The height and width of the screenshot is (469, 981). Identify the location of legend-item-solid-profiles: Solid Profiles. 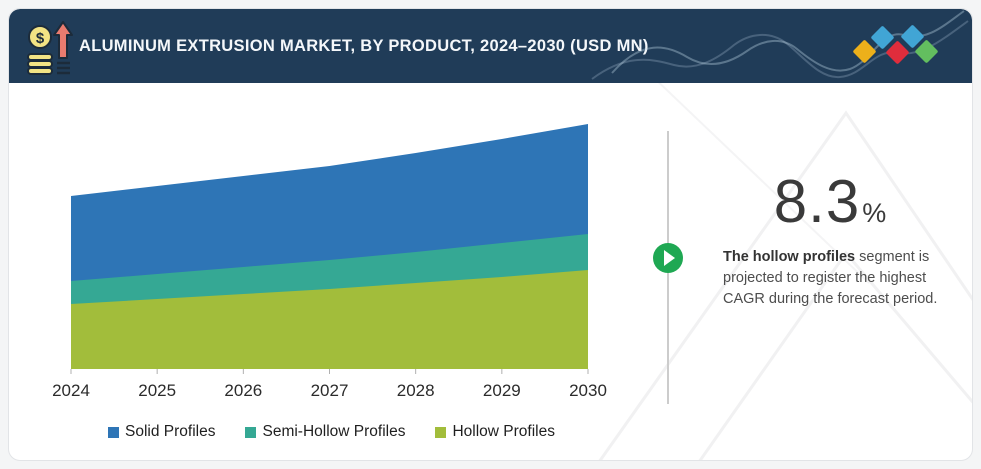
(161, 432).